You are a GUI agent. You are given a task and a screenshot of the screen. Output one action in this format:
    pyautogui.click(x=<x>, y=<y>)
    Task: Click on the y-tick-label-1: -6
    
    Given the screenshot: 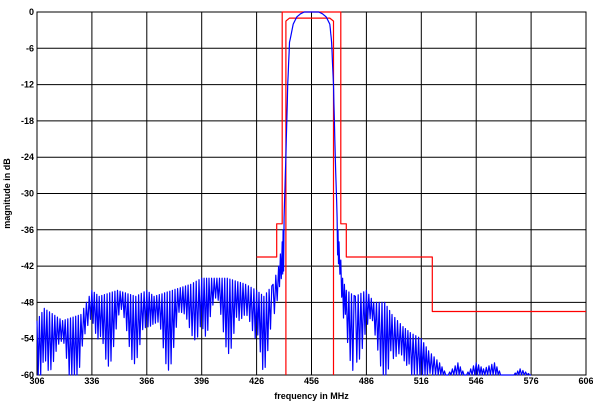 What is the action you would take?
    pyautogui.click(x=30, y=48)
    